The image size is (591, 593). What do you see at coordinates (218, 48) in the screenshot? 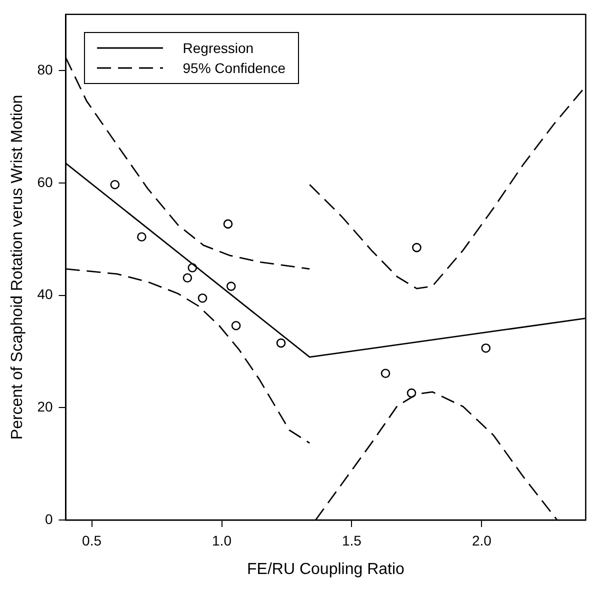
I see `legend-label: Regression` at bounding box center [218, 48].